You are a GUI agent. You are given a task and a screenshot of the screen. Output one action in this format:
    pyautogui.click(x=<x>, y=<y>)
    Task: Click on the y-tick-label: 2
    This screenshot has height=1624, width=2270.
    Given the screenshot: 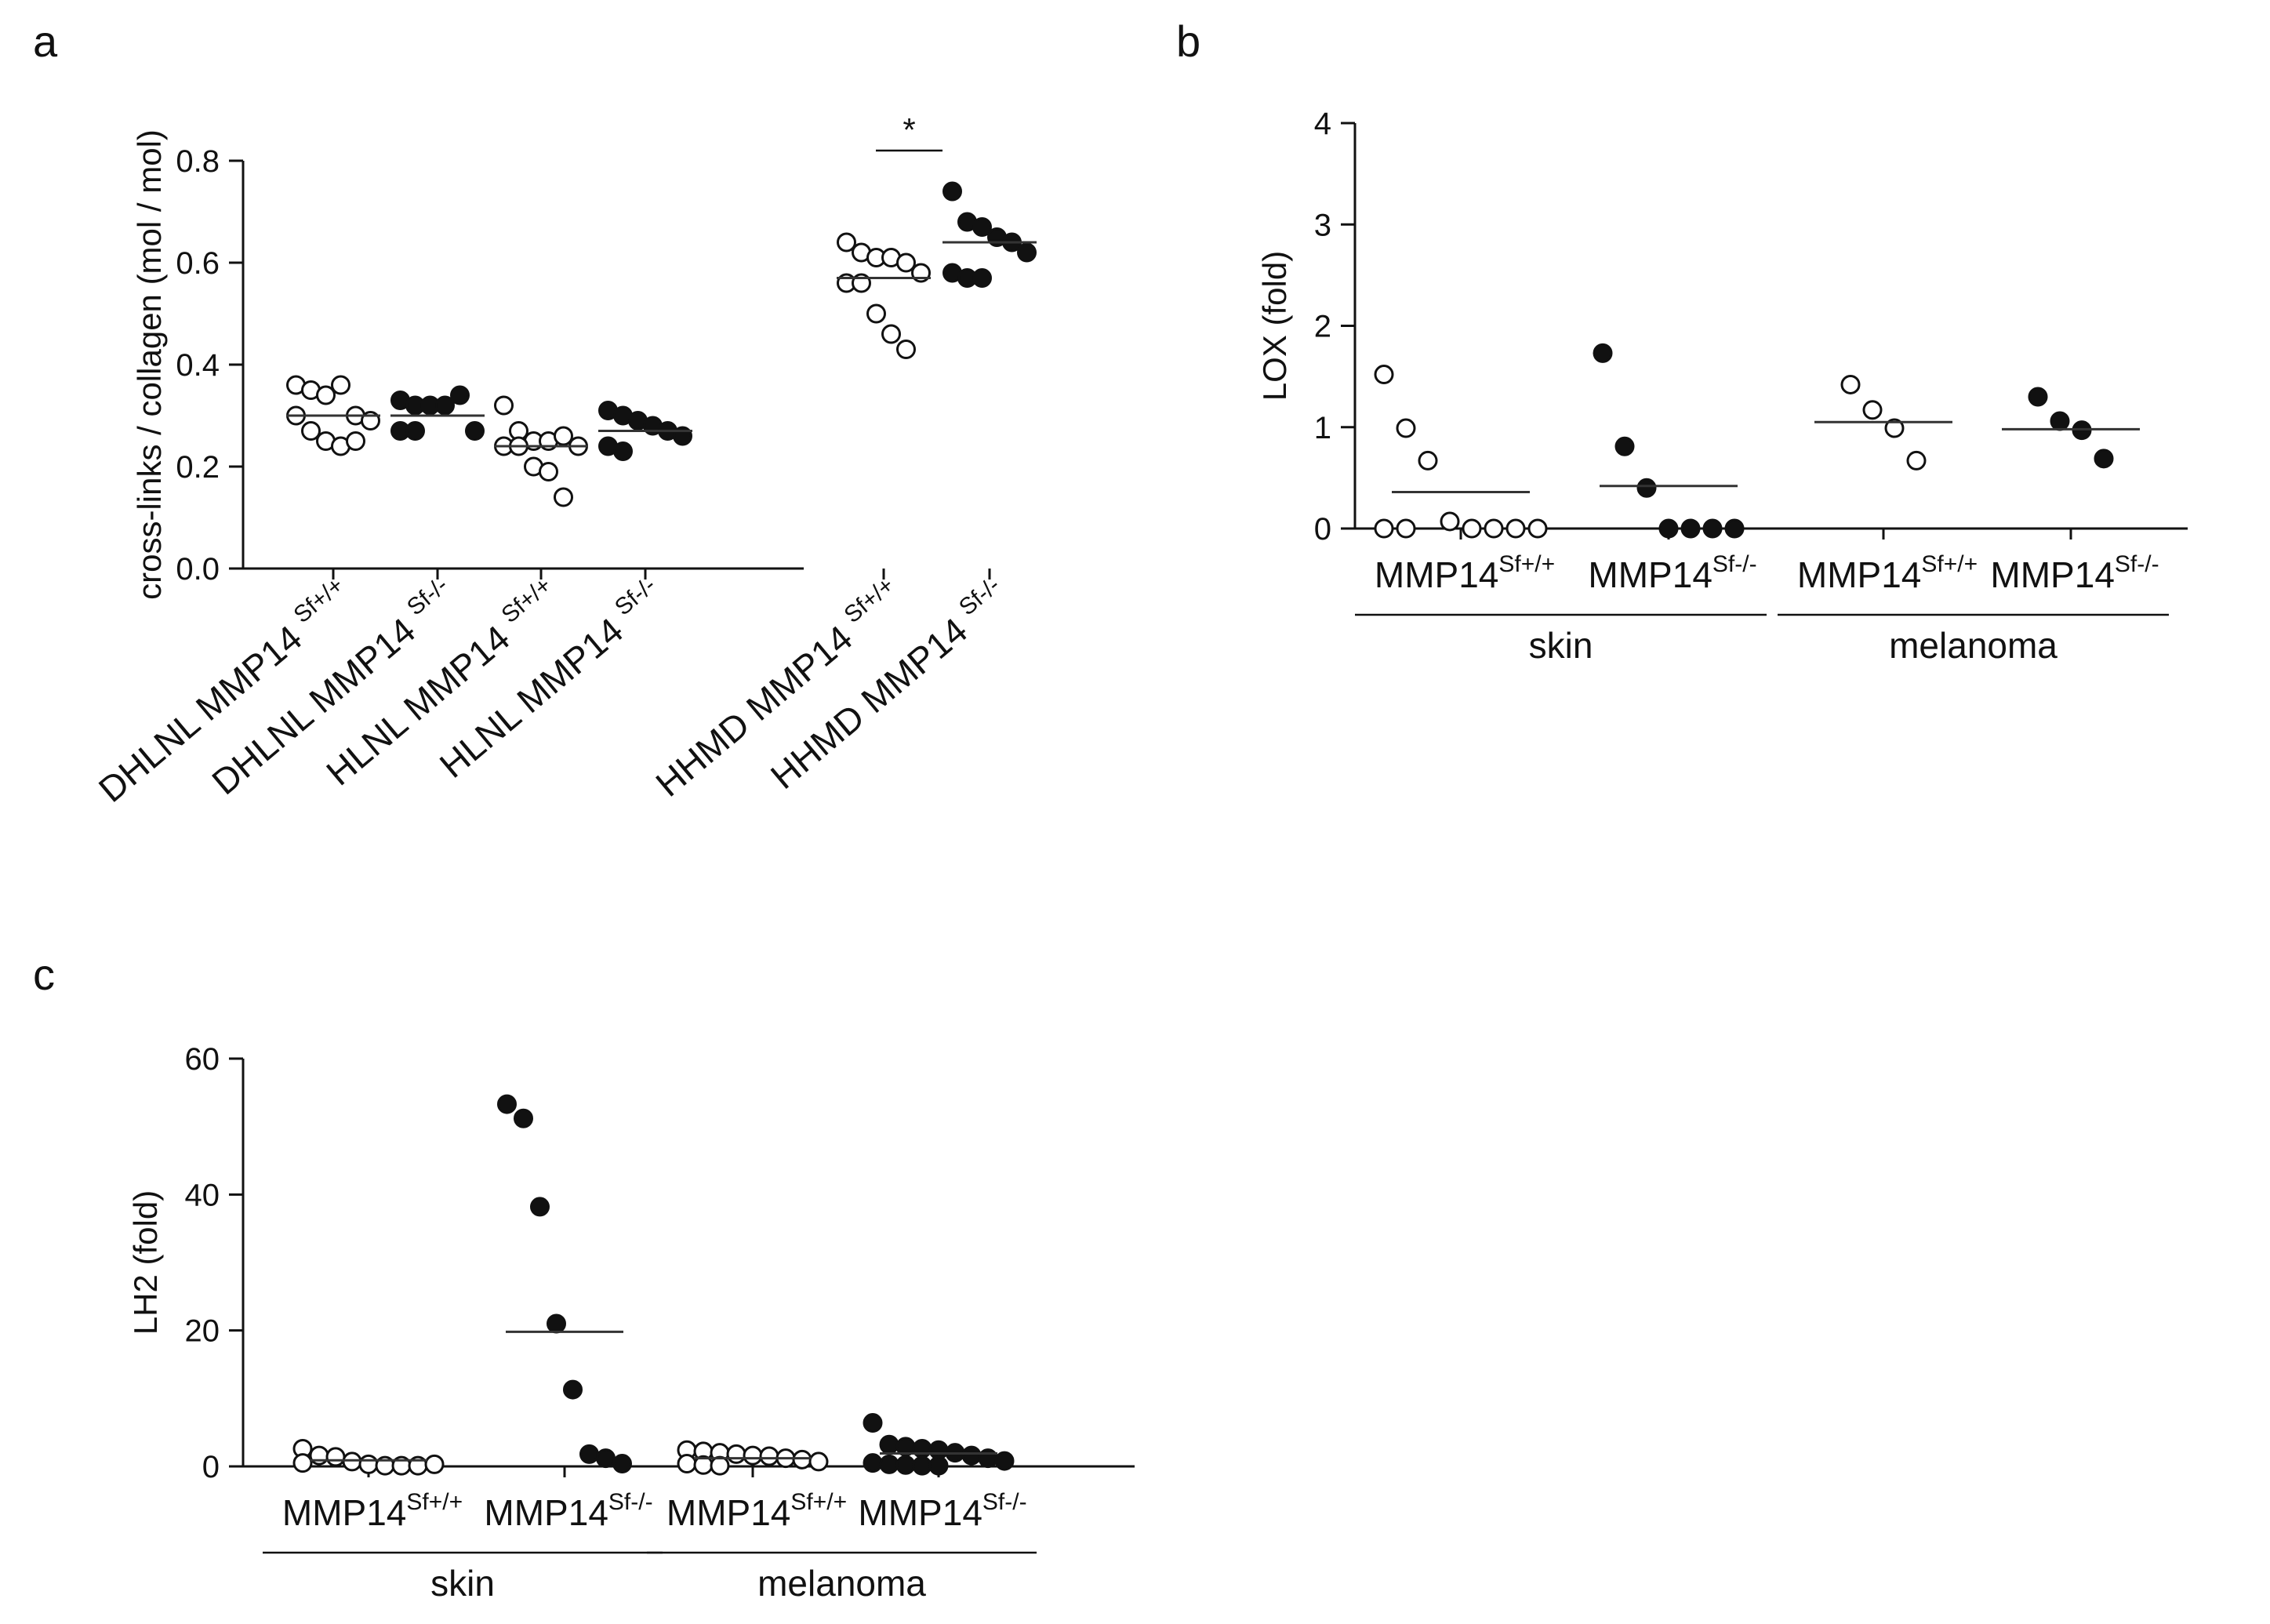 What is the action you would take?
    pyautogui.click(x=1322, y=327)
    